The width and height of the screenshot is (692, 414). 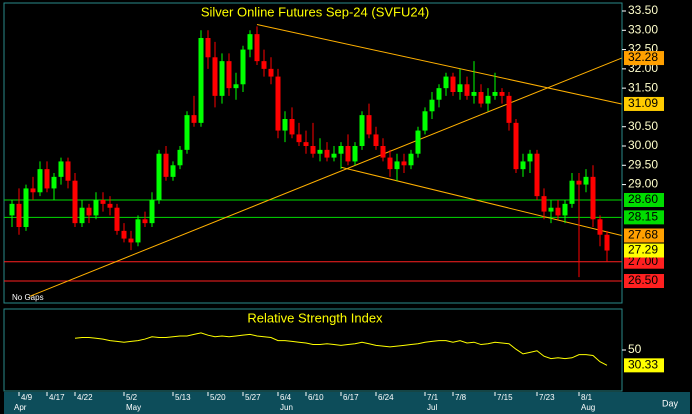 I want to click on trendline-label: 32.28, so click(x=643, y=57).